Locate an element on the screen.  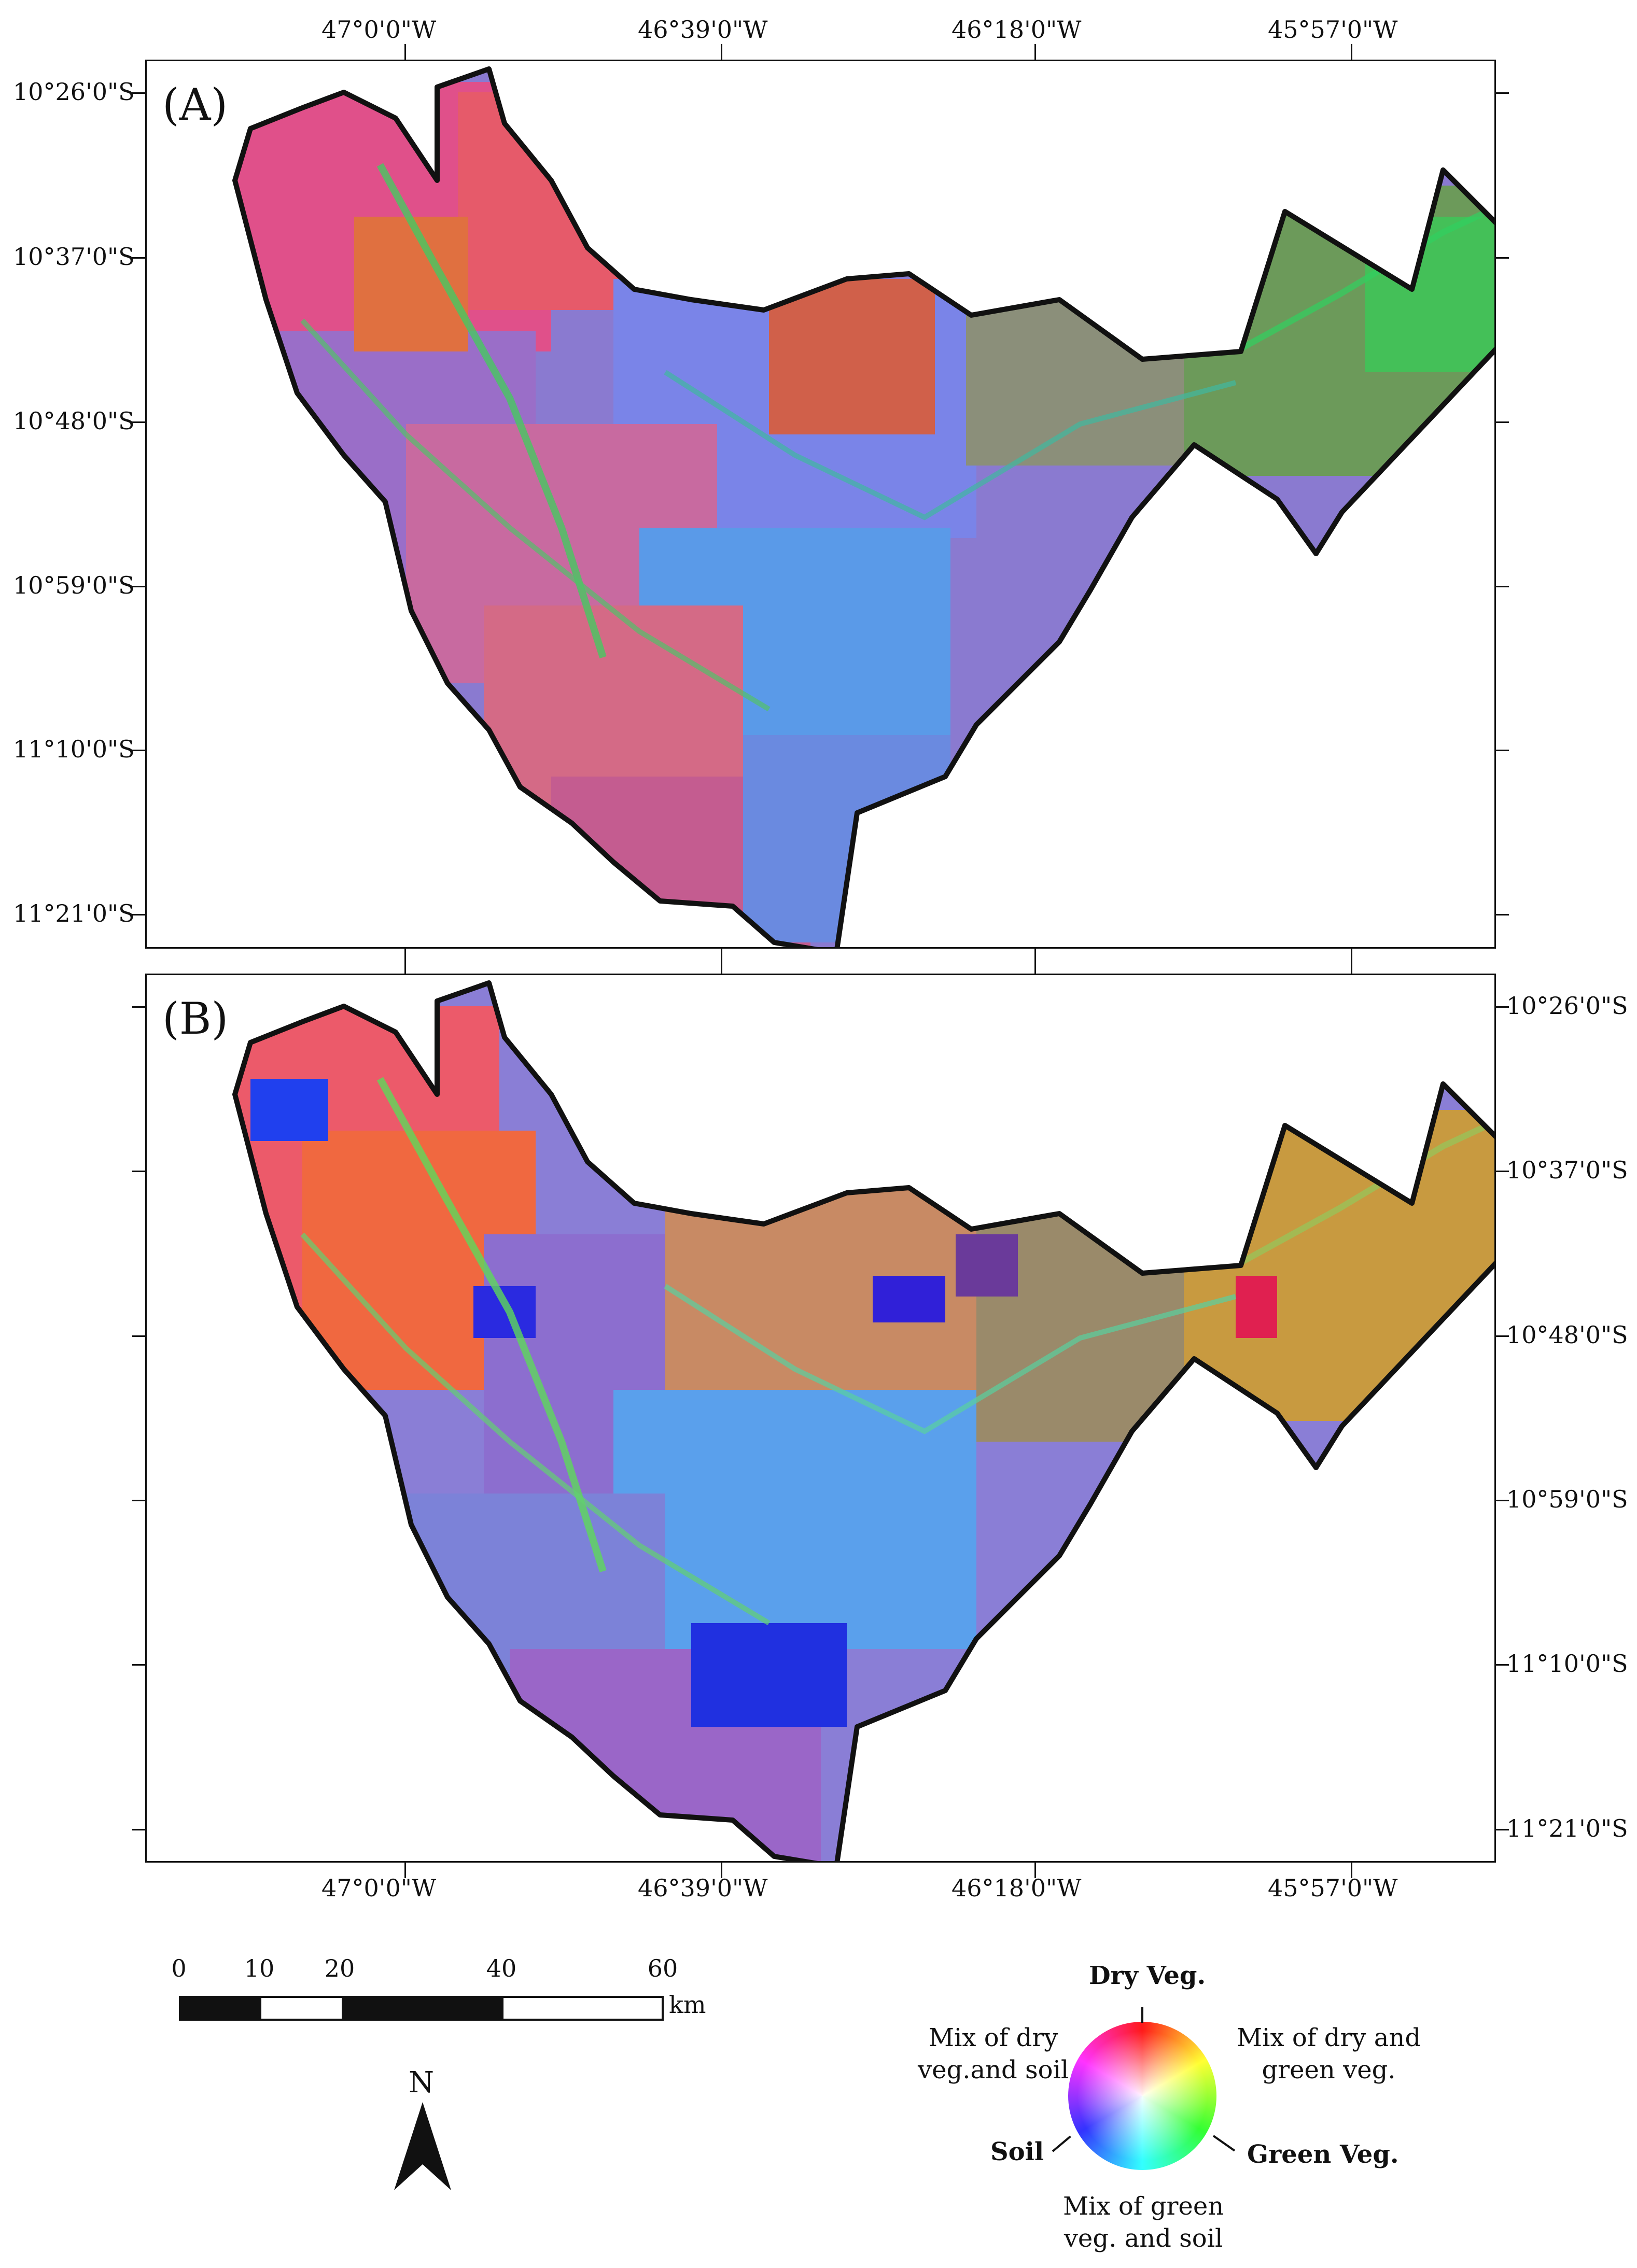
panel-label-b: (B) is located at coordinates (195, 1018).